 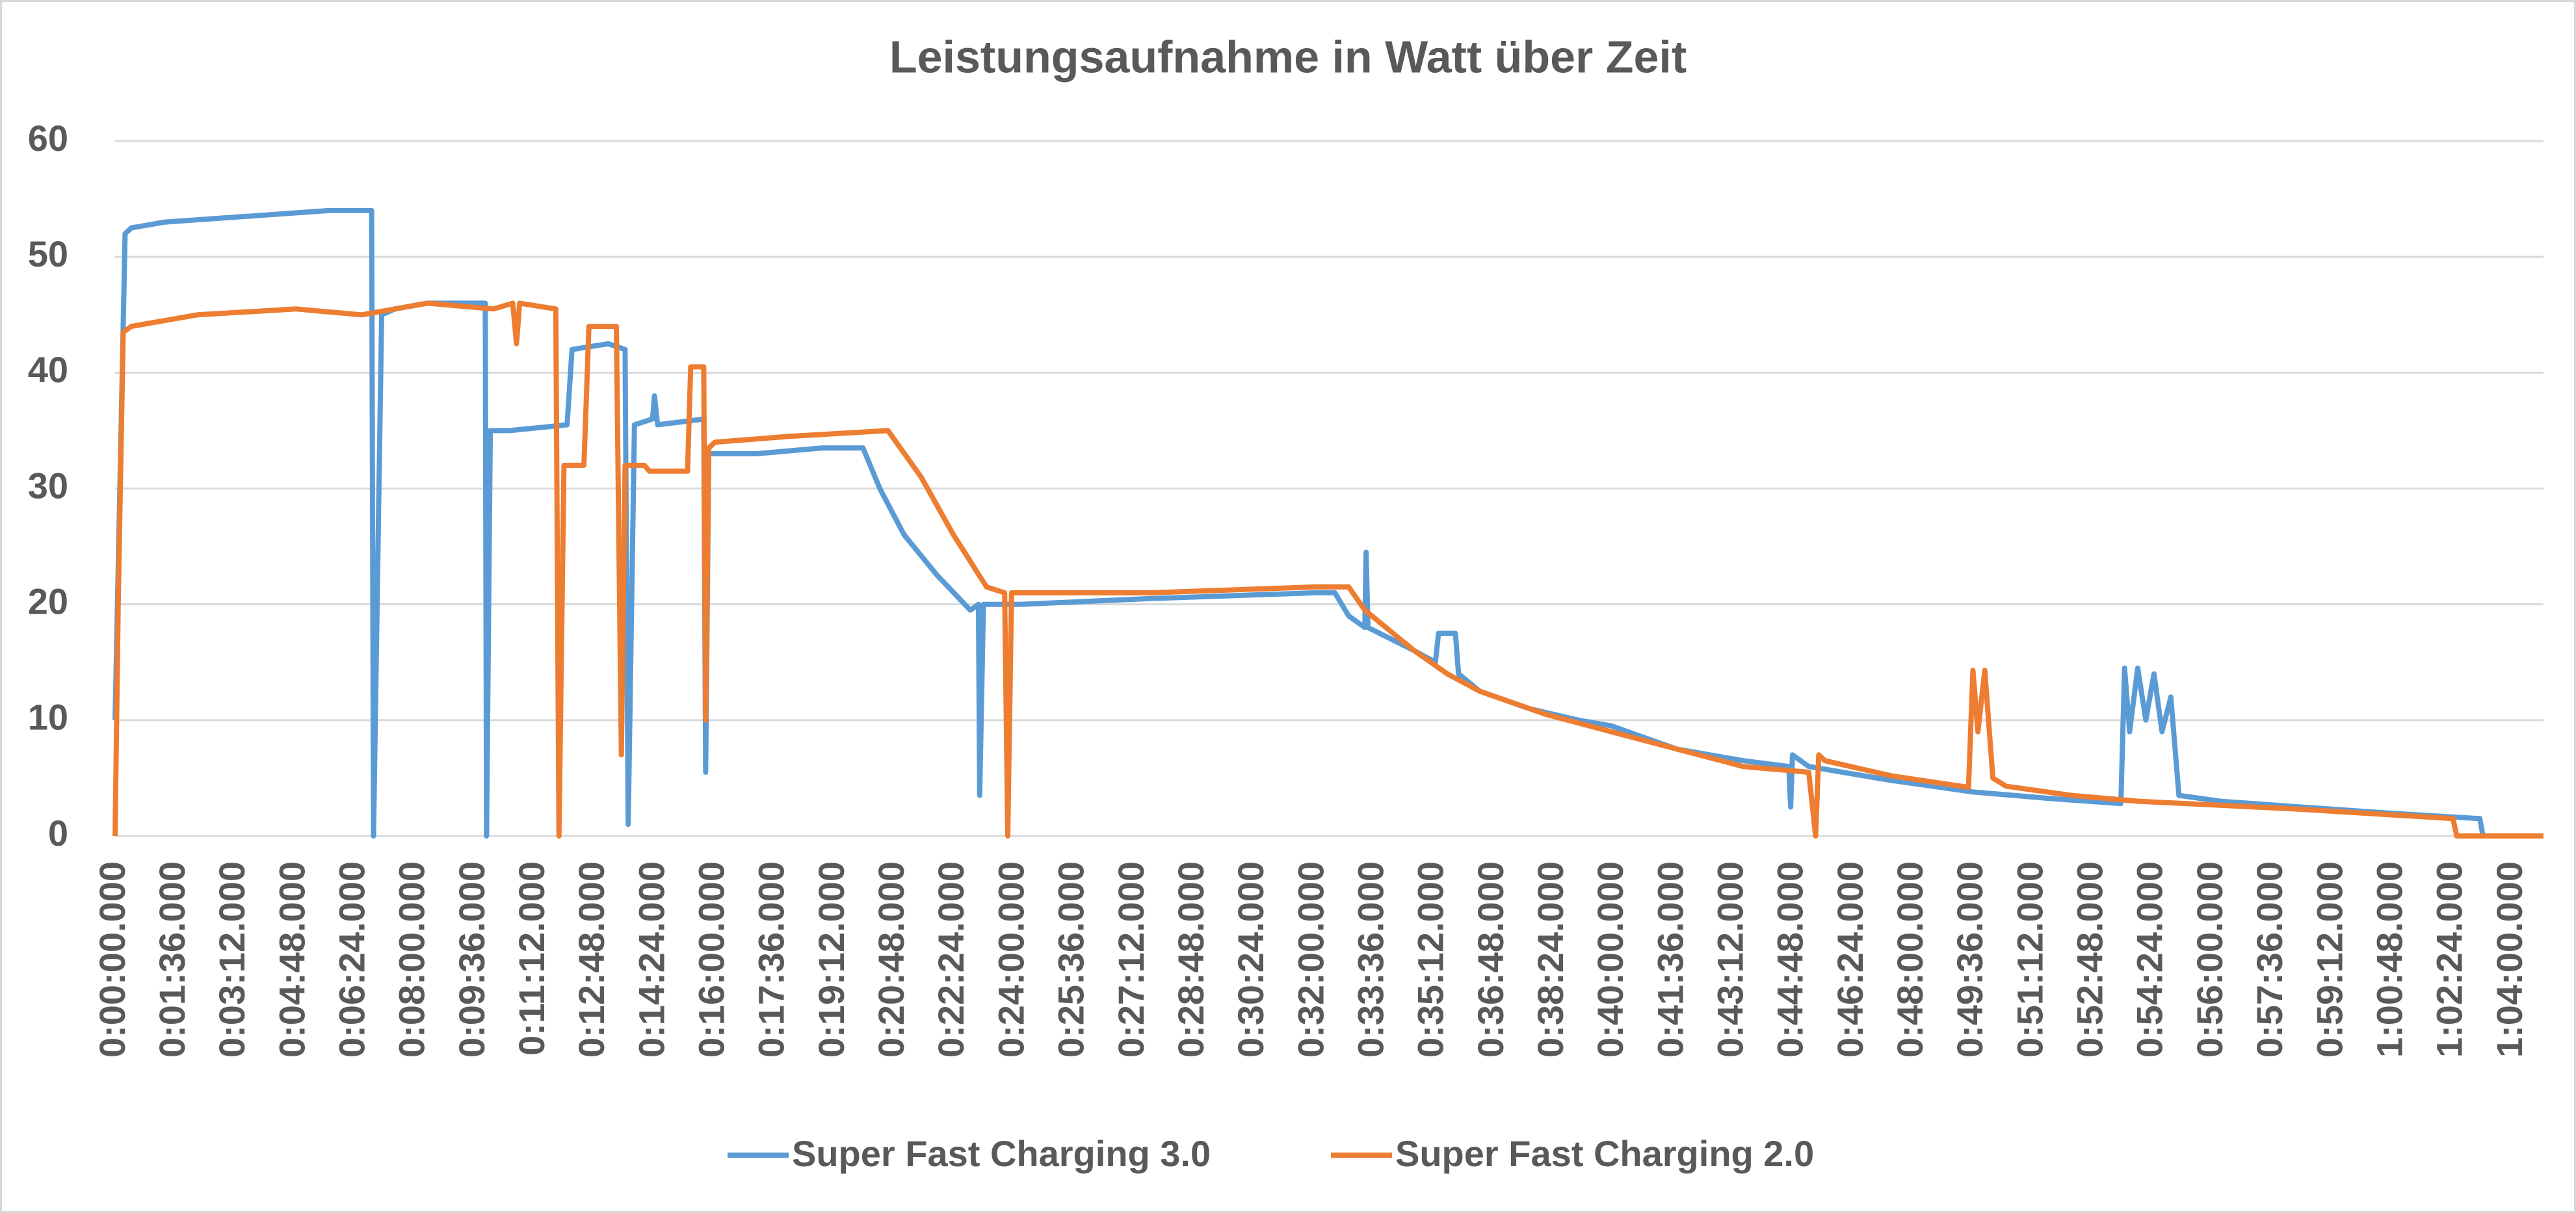 What do you see at coordinates (48, 485) in the screenshot?
I see `y-tick-label: 30` at bounding box center [48, 485].